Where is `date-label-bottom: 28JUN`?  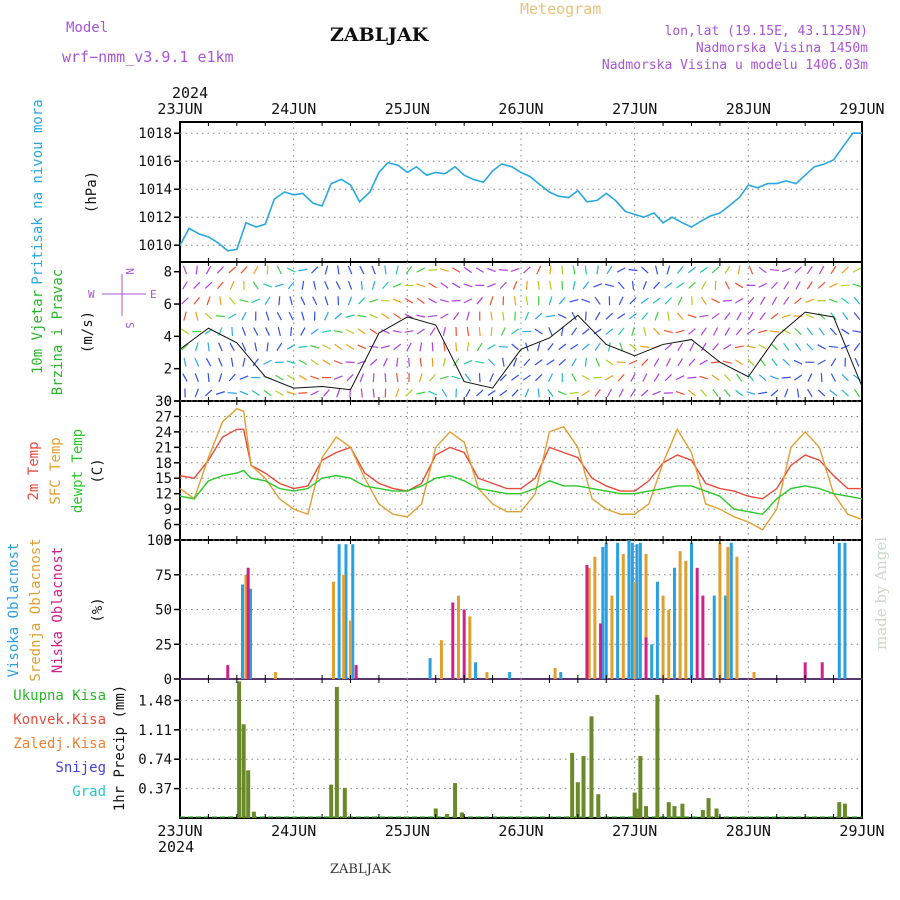
date-label-bottom: 28JUN is located at coordinates (748, 831).